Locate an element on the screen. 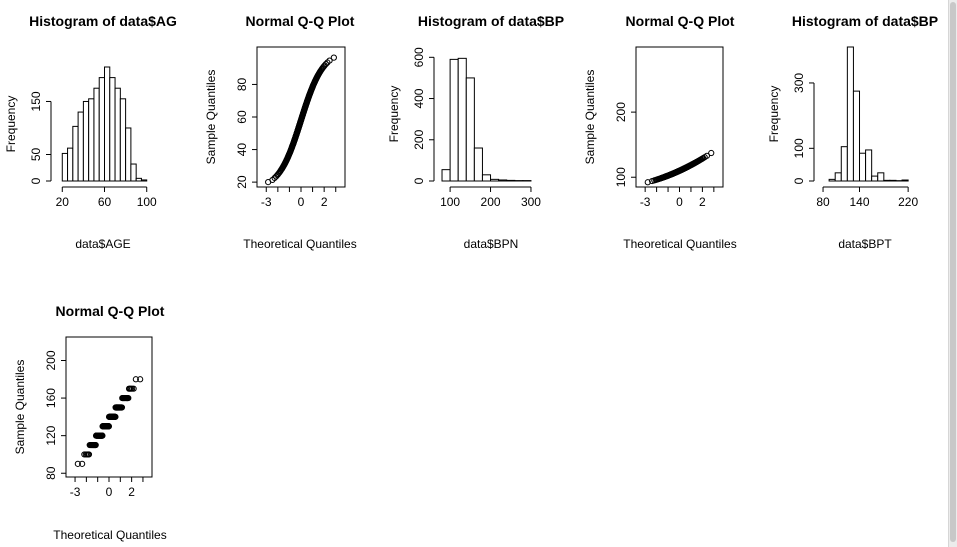  y-tick-label: 40 is located at coordinates (242, 150).